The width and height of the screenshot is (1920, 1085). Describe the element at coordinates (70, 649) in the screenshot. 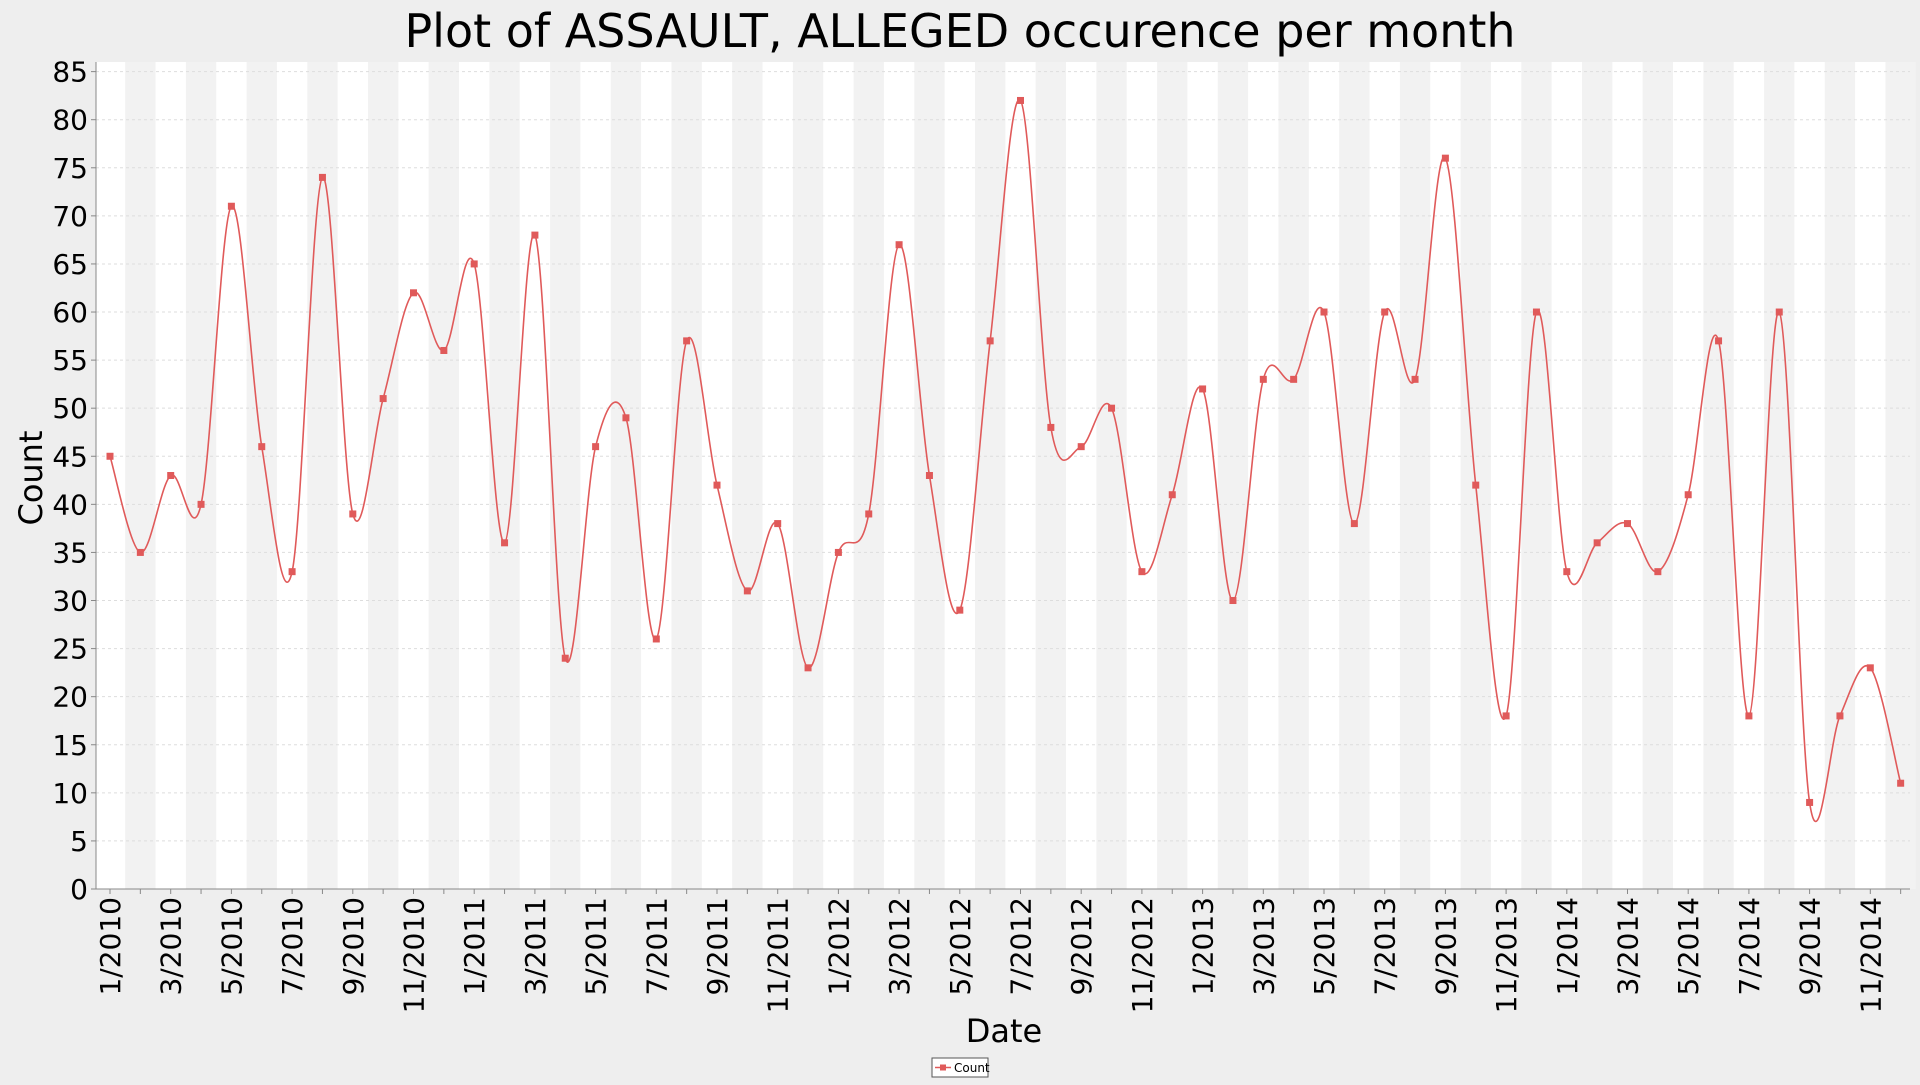

I see `y-tick-label: 25` at that location.